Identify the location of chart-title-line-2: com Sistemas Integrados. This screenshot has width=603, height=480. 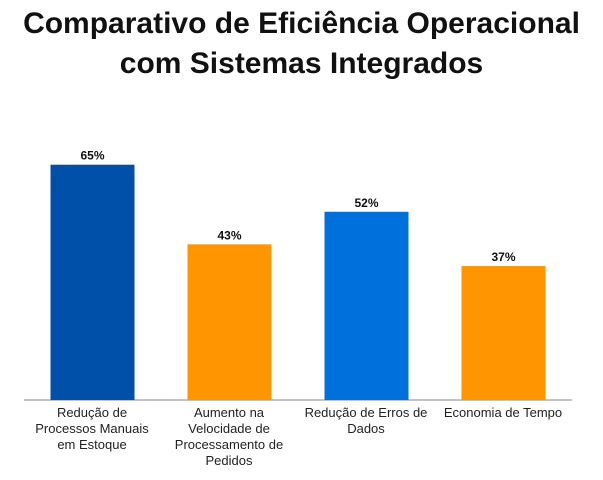
(301, 63).